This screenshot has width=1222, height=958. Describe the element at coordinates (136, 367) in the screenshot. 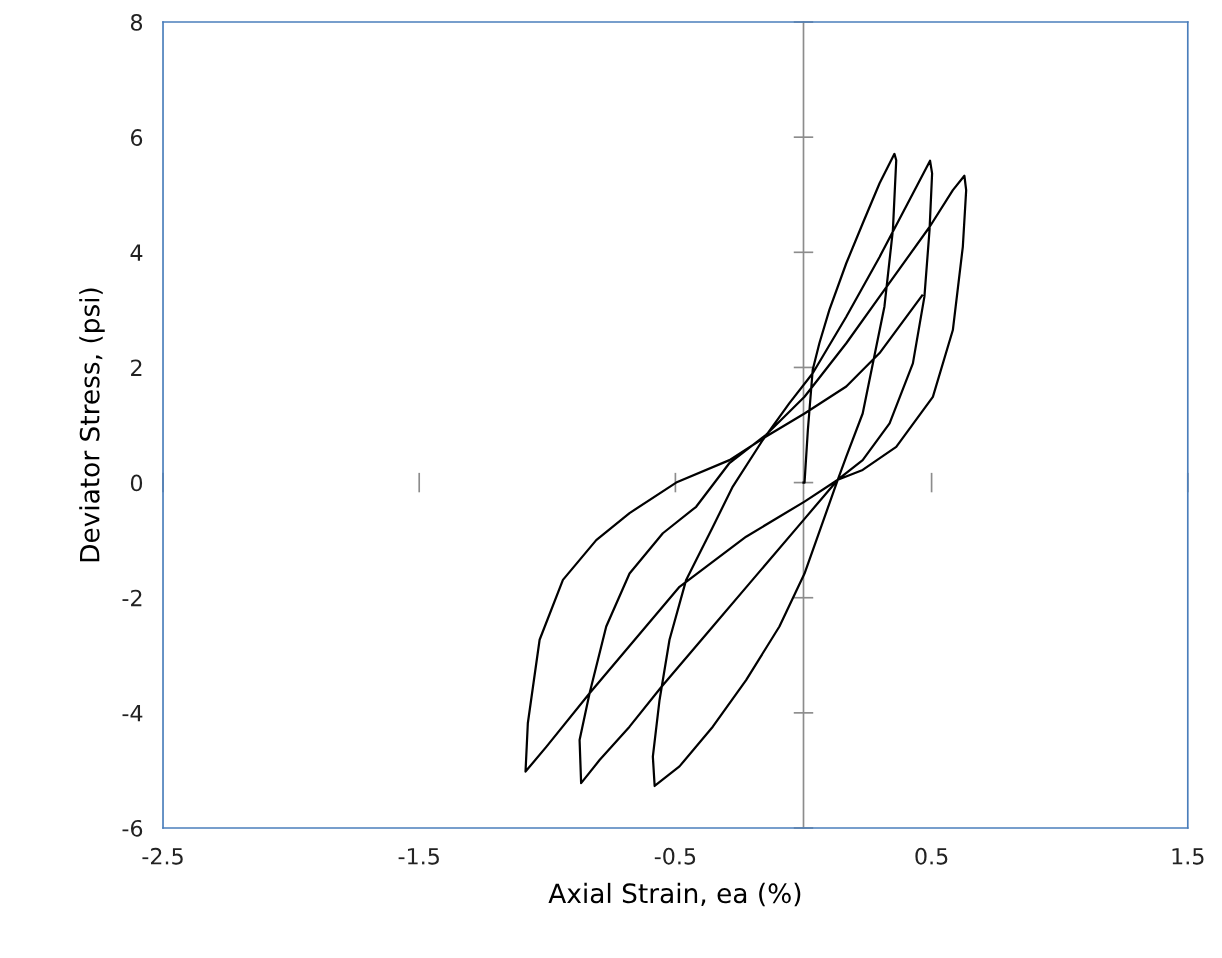

I see `y-tick-label: 2` at that location.